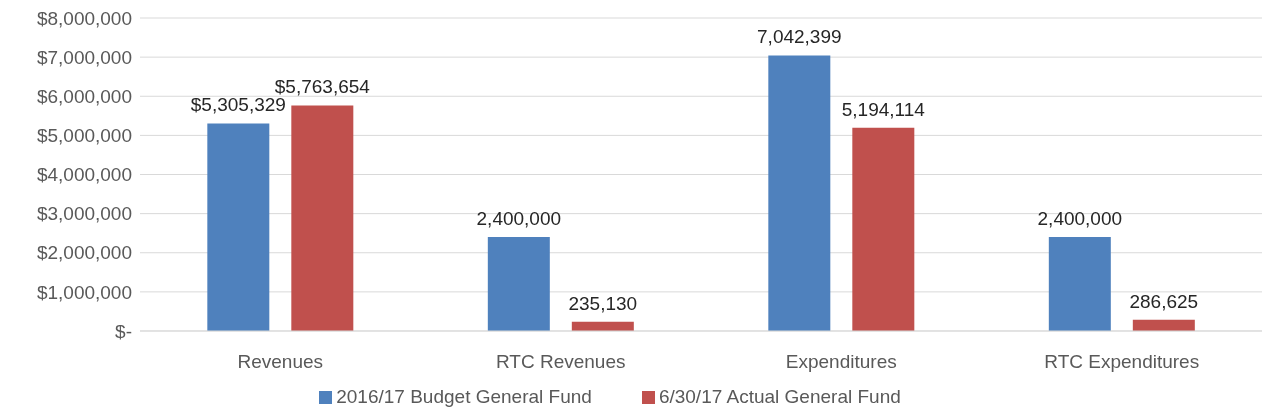  I want to click on y-tick-label: $4,000,000, so click(84, 175).